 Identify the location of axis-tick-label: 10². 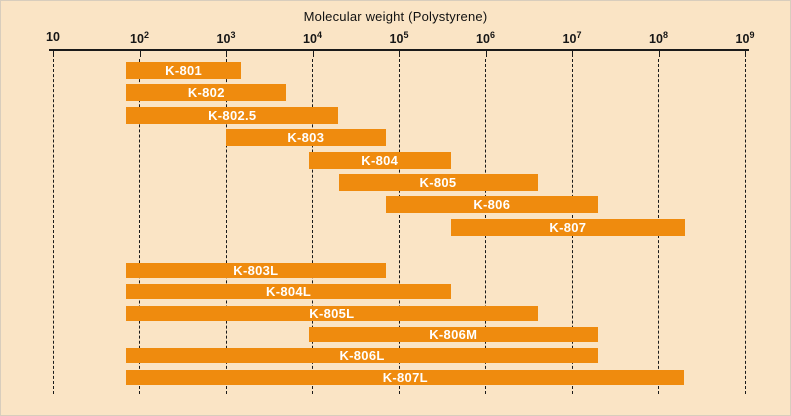
(139, 38).